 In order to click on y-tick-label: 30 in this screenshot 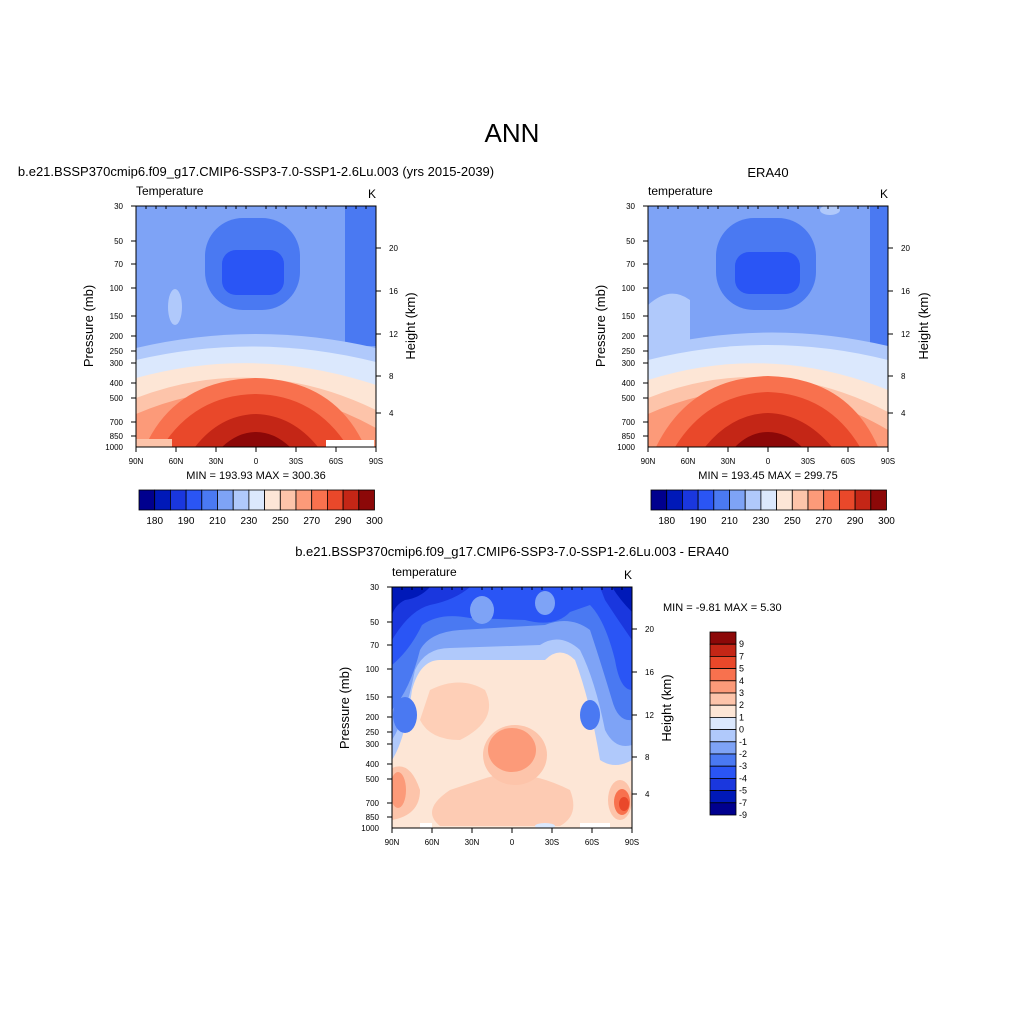, I will do `click(630, 206)`.